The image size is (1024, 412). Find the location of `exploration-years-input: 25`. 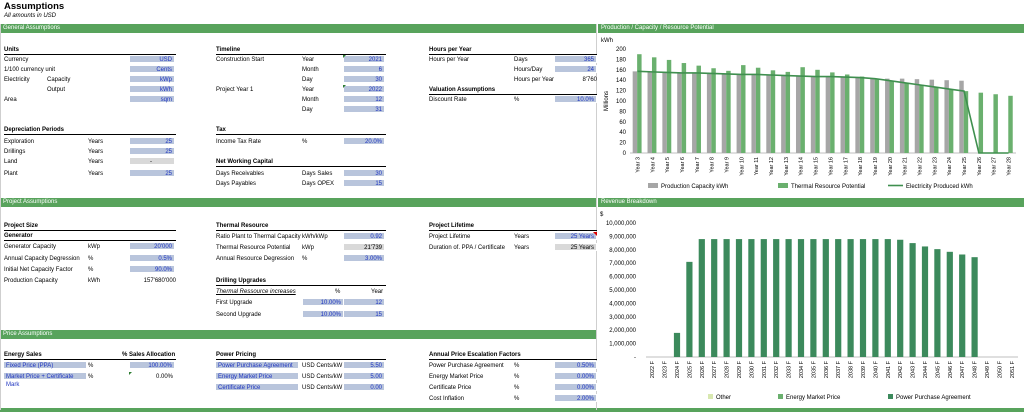

exploration-years-input: 25 is located at coordinates (152, 141).